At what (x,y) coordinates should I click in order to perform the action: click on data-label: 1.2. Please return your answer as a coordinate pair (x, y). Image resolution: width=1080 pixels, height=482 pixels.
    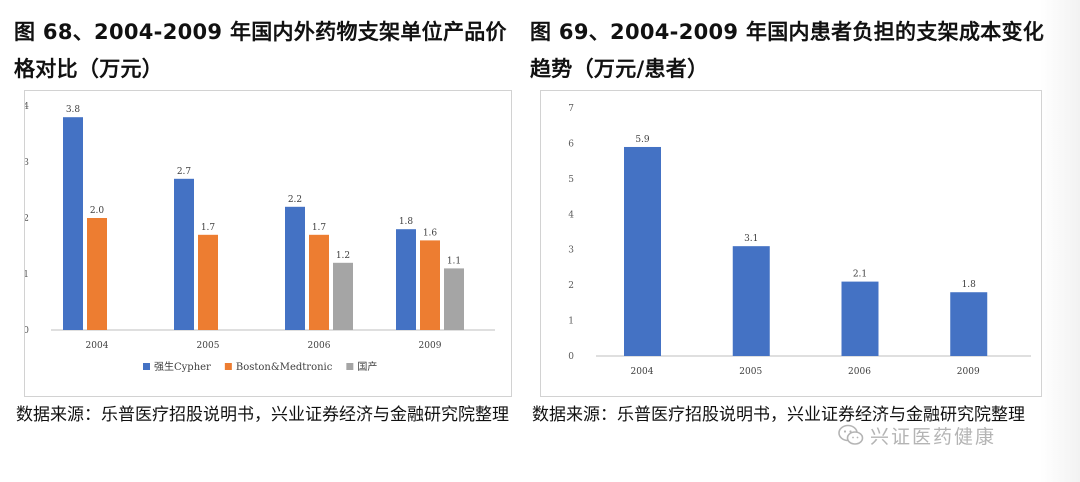
    Looking at the image, I should click on (343, 256).